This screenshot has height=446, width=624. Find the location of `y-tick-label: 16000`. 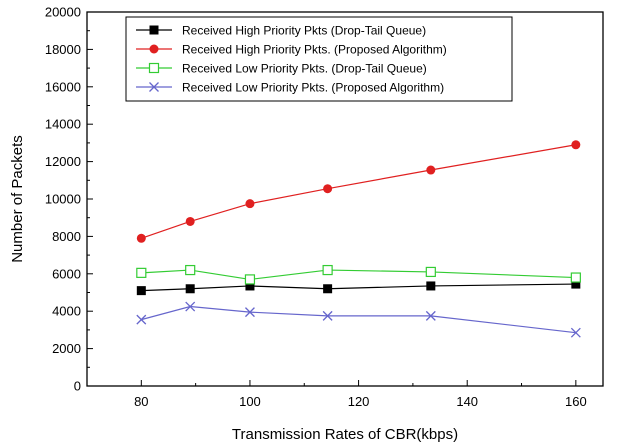

y-tick-label: 16000 is located at coordinates (63, 86).